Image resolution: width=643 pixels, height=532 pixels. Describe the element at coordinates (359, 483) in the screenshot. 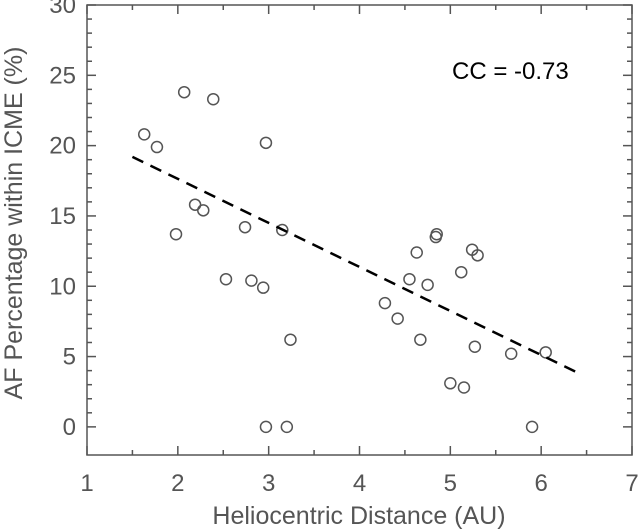

I see `x-tick-label: 4` at that location.